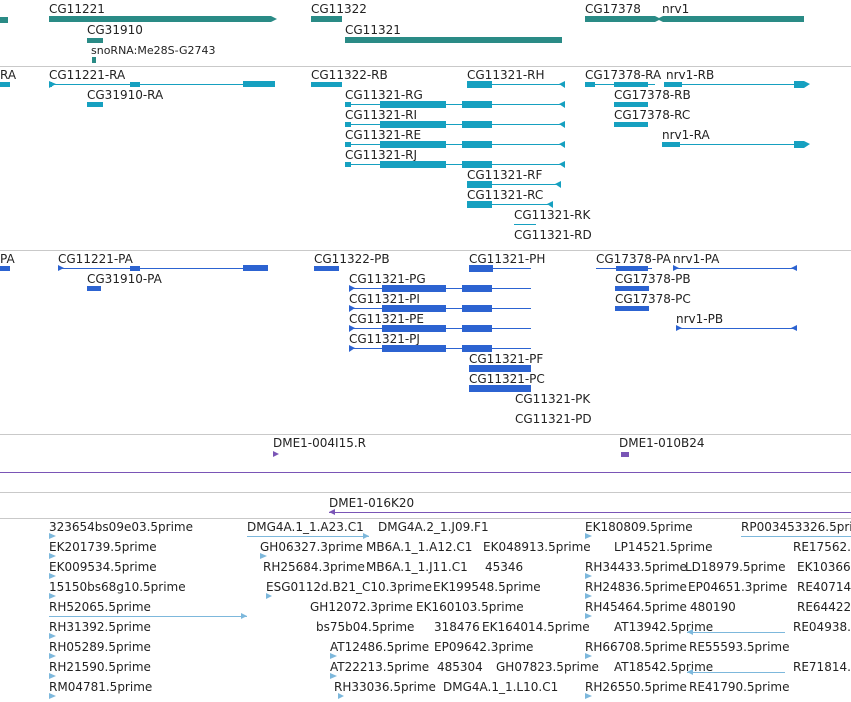  What do you see at coordinates (125, 95) in the screenshot?
I see `transcript-label: CG31910-RA` at bounding box center [125, 95].